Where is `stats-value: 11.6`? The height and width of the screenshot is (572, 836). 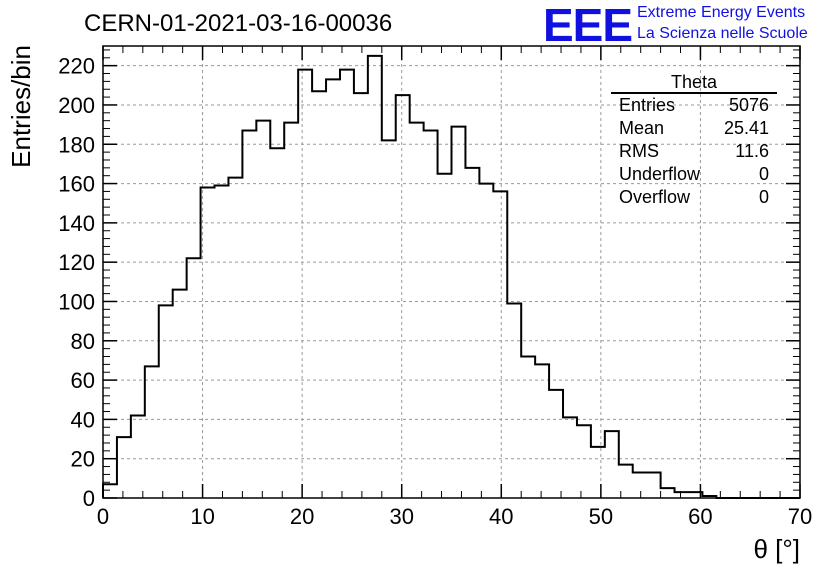 stats-value: 11.6 is located at coordinates (752, 151).